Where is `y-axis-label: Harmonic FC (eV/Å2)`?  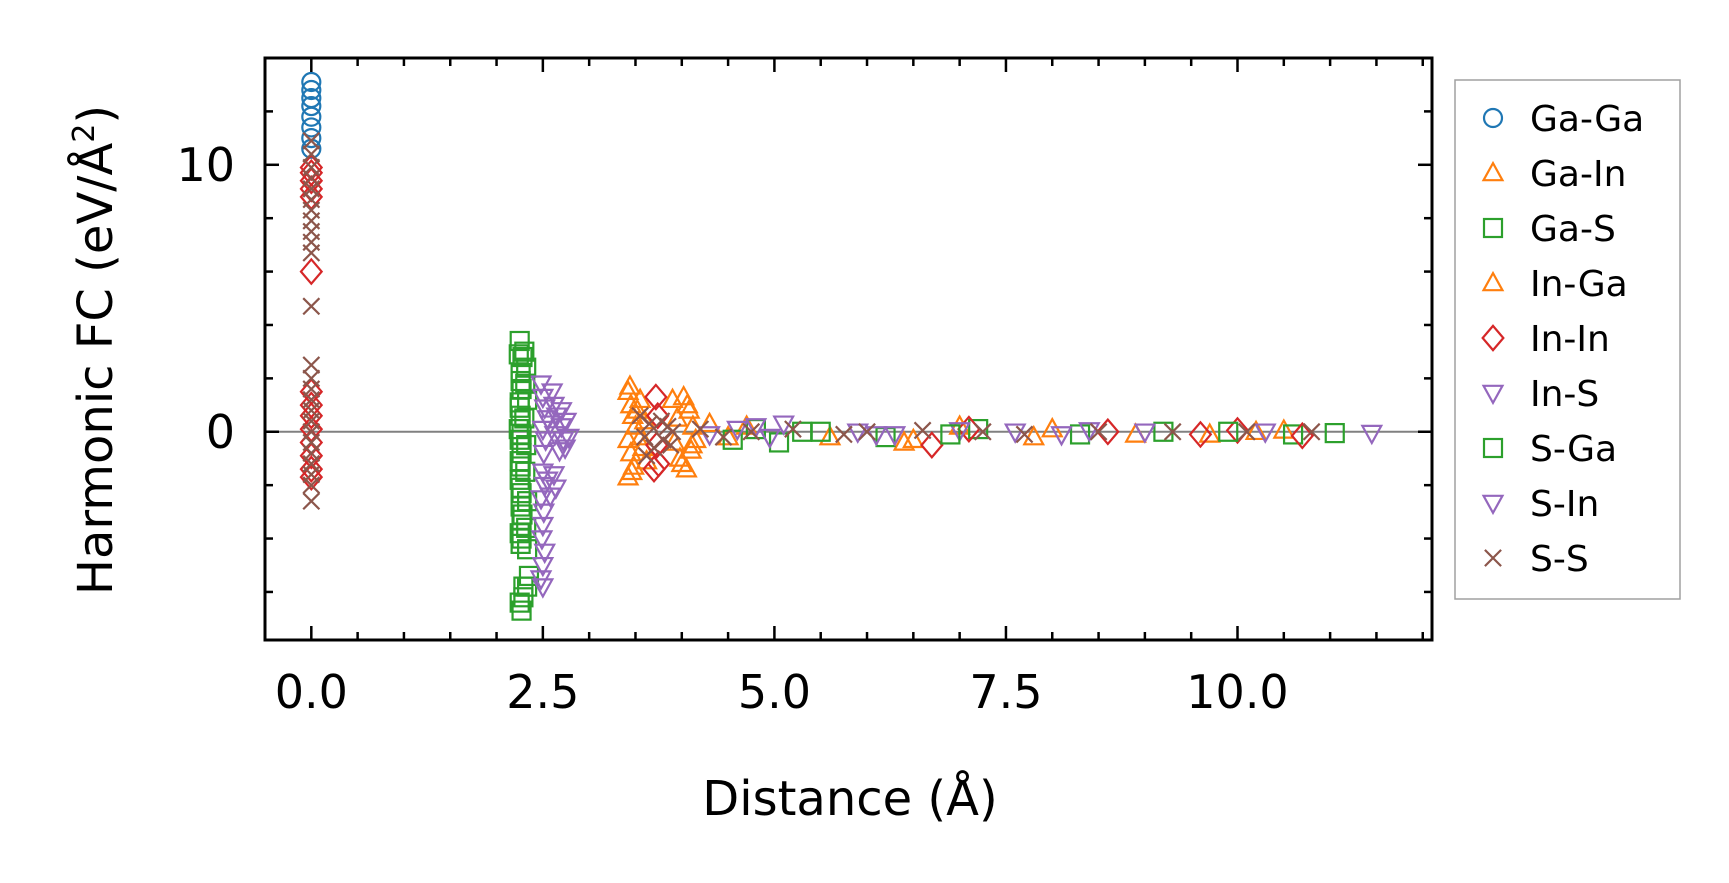 y-axis-label: Harmonic FC (eV/Å2) is located at coordinates (95, 350).